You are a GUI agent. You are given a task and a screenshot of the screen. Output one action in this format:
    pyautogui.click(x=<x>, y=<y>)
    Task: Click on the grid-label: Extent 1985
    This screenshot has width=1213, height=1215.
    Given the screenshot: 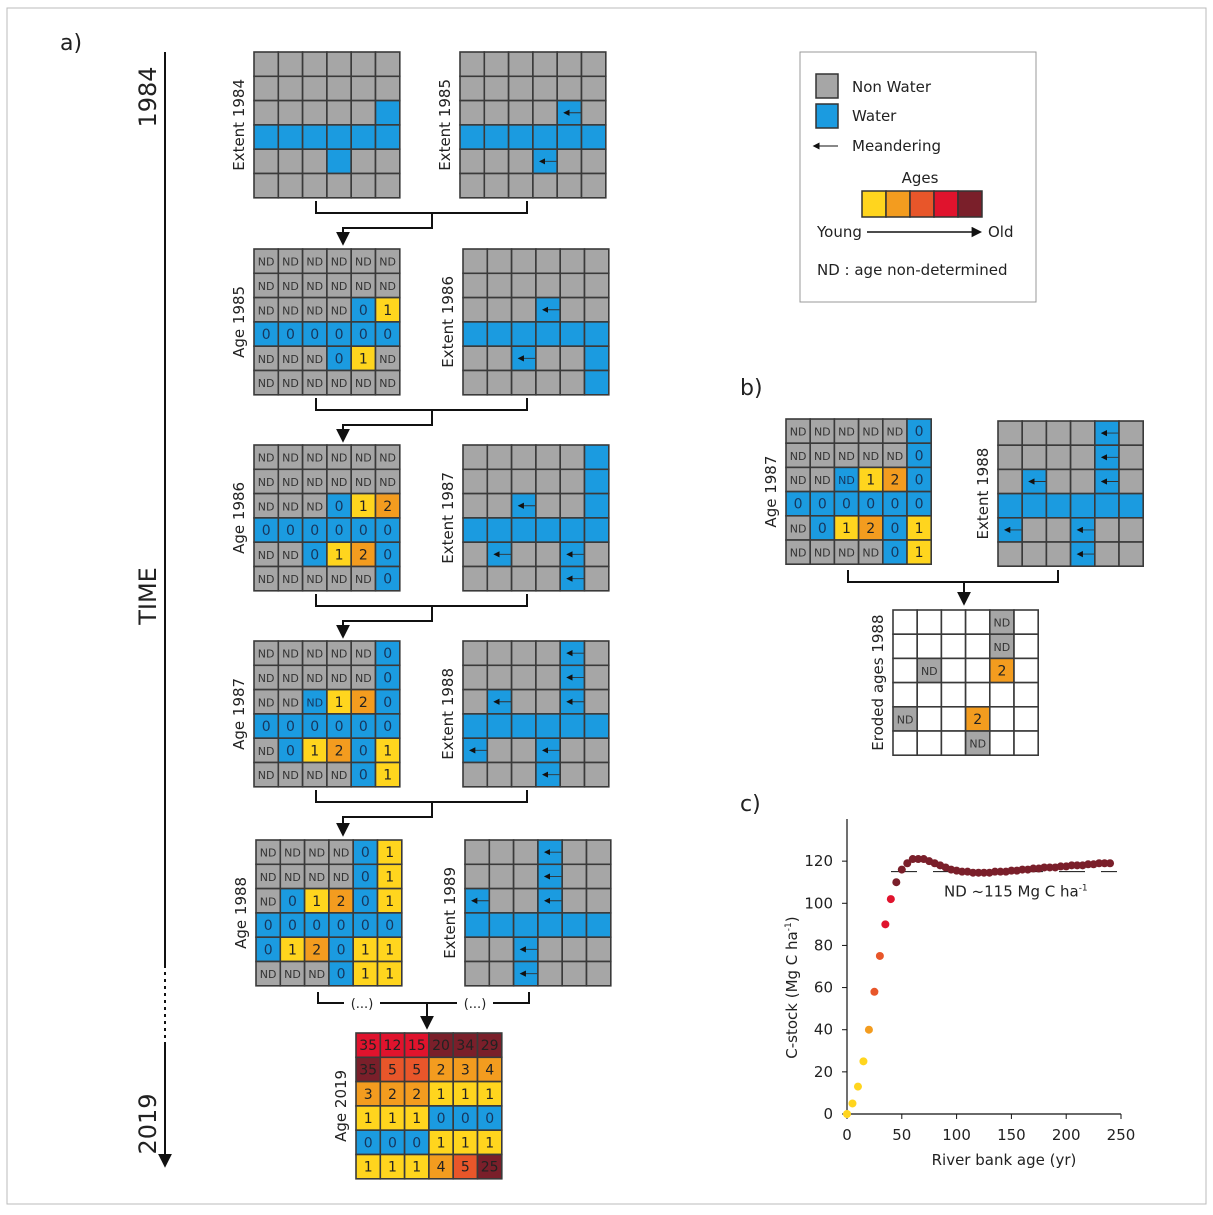 What is the action you would take?
    pyautogui.click(x=445, y=125)
    